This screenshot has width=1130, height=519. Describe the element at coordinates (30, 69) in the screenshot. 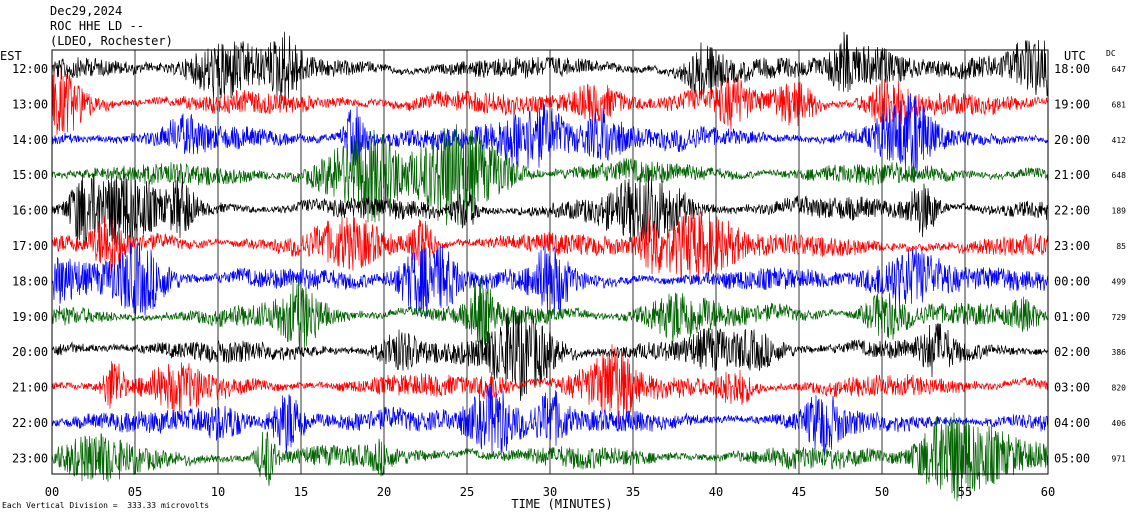

I see `est-label-0: 12:00` at that location.